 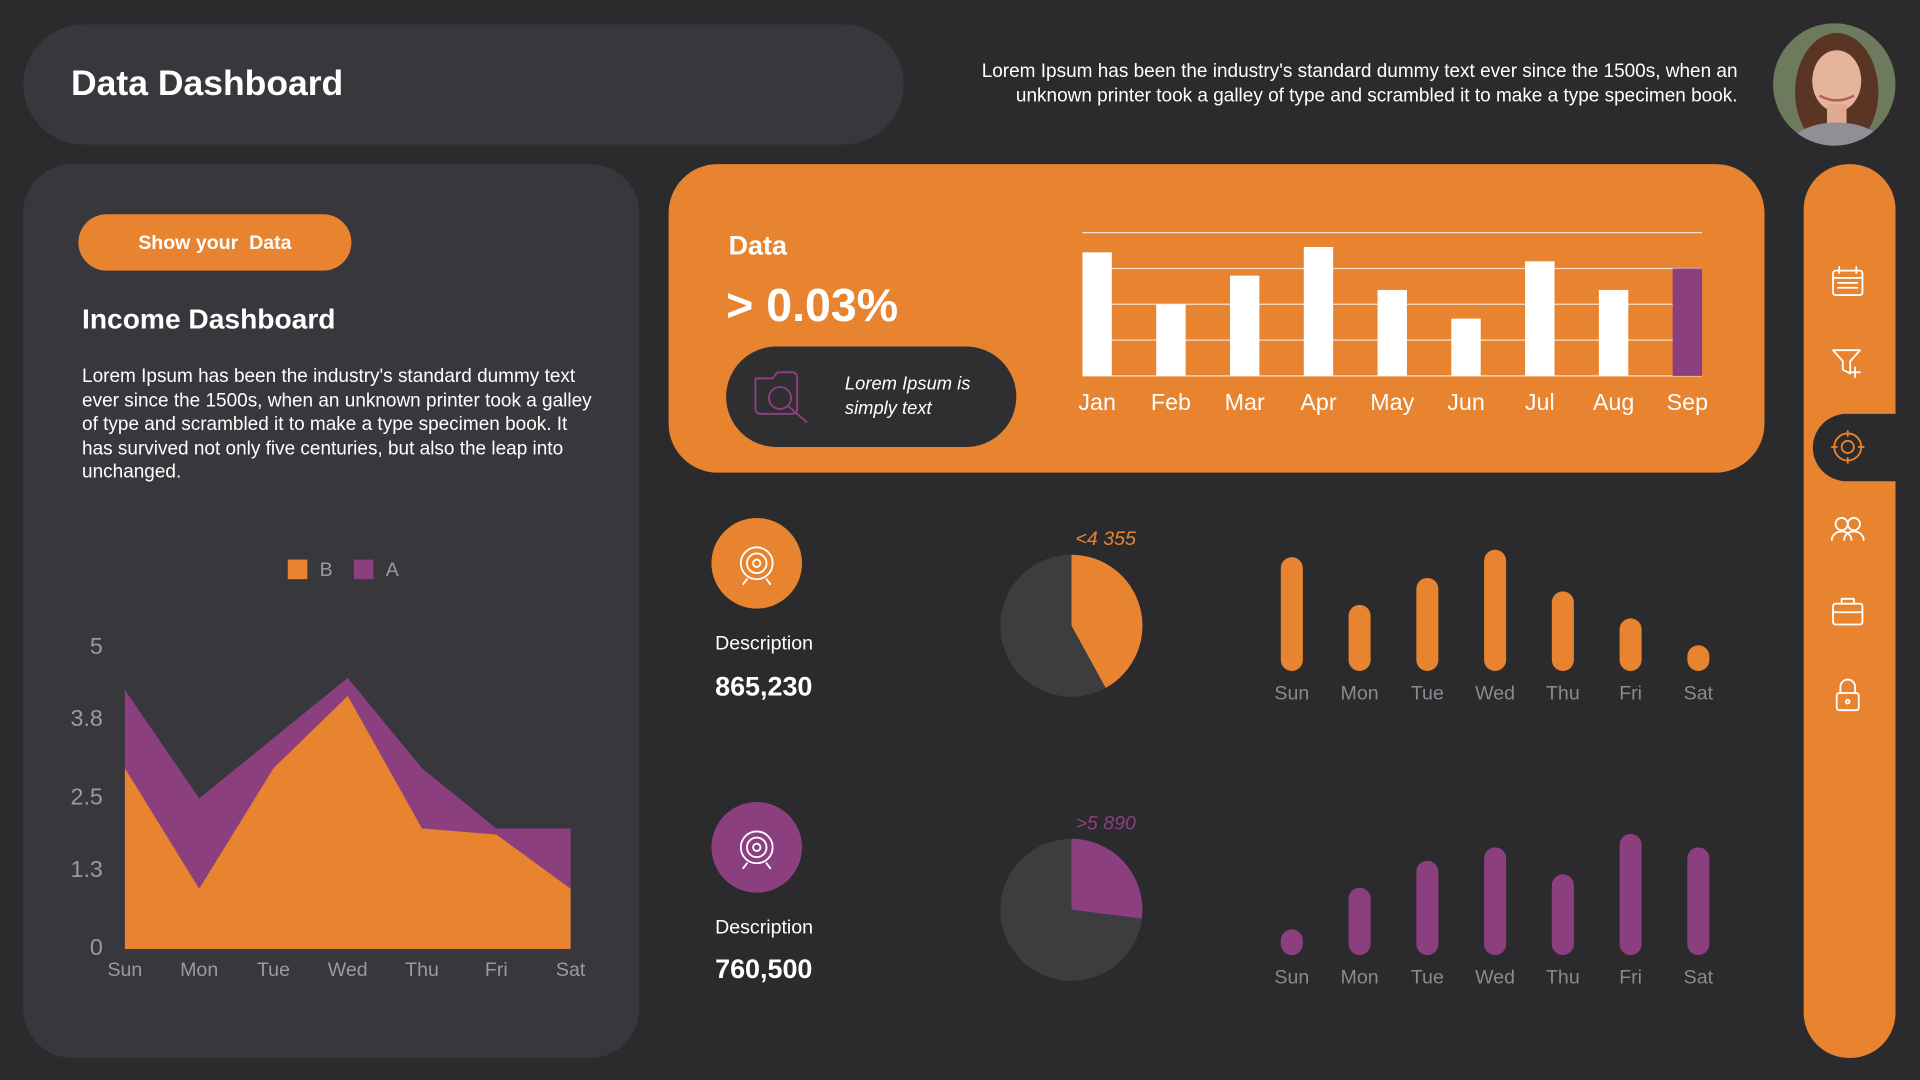 What do you see at coordinates (1171, 402) in the screenshot?
I see `x-tick-label: Feb` at bounding box center [1171, 402].